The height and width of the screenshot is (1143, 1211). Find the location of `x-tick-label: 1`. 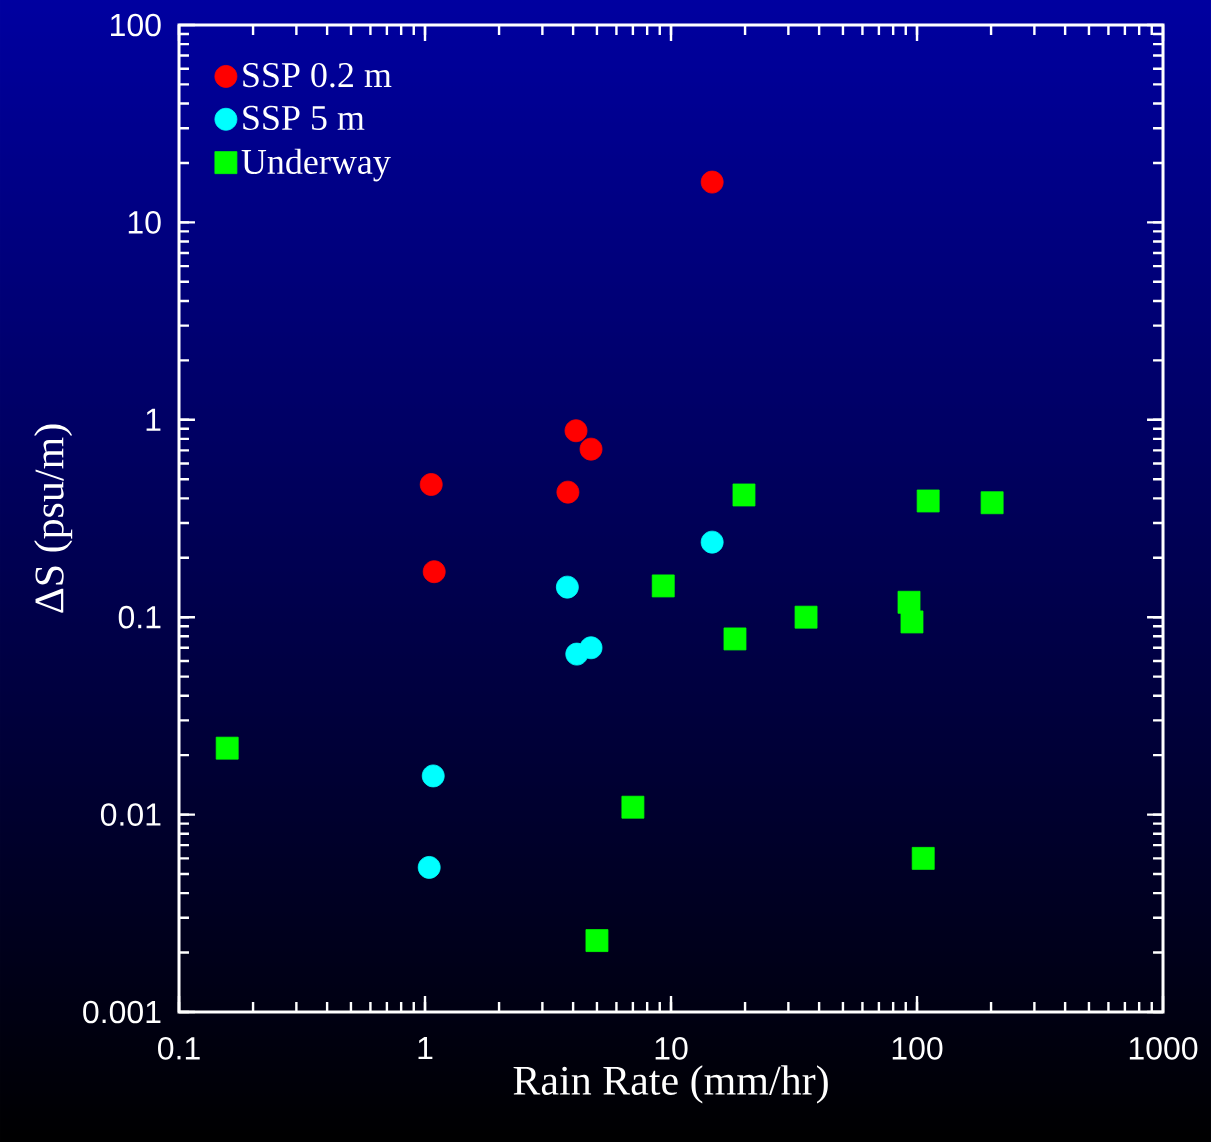

x-tick-label: 1 is located at coordinates (425, 1048).